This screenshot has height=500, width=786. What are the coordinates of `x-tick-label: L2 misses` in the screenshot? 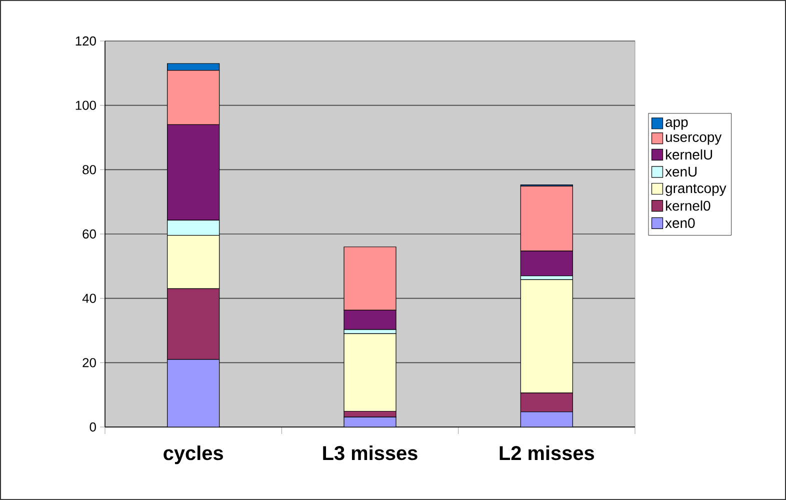 It's located at (547, 453).